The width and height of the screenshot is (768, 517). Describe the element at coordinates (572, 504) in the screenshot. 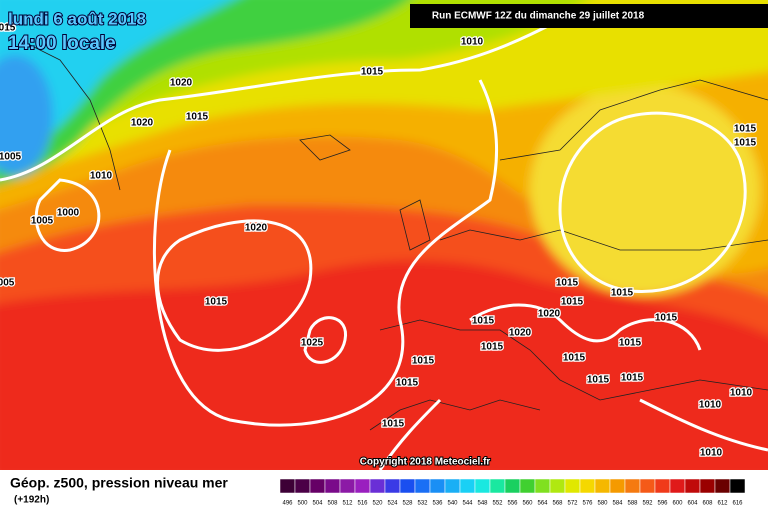

I see `colorbar-label: 572` at that location.